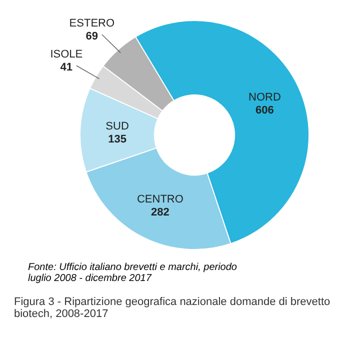  I want to click on data-label: 69, so click(92, 36).